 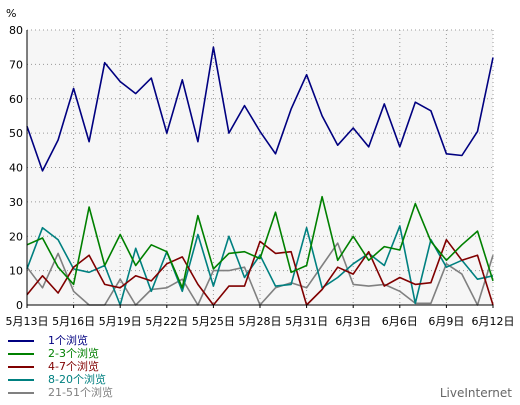 I want to click on y-axis-label: %, so click(x=11, y=13).